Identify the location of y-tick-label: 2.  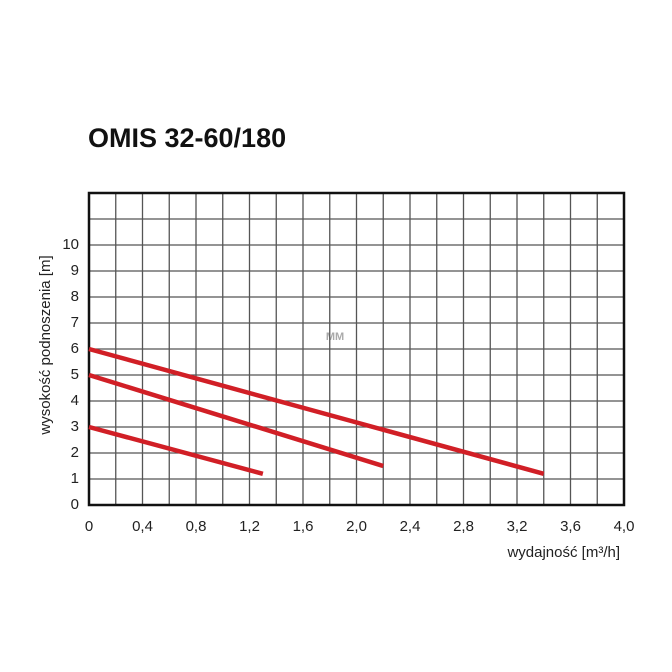
(75, 452).